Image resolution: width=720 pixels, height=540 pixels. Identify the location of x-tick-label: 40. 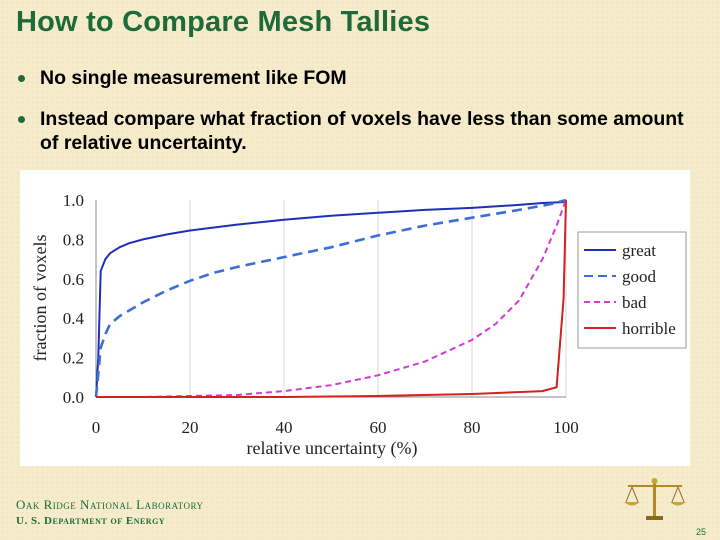
(284, 427).